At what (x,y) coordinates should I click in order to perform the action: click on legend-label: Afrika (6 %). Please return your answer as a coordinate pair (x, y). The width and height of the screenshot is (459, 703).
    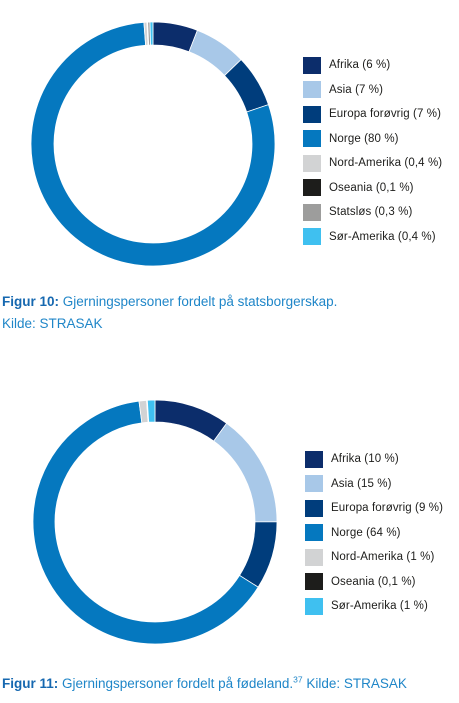
    Looking at the image, I should click on (360, 65).